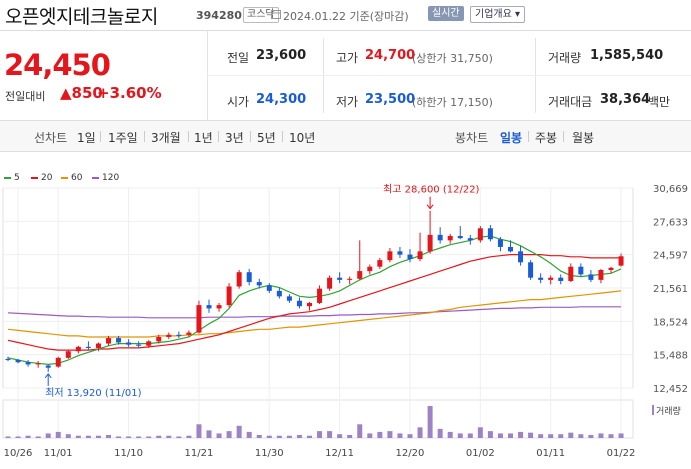  Describe the element at coordinates (86, 138) in the screenshot. I see `tab-1d: 1일` at that location.